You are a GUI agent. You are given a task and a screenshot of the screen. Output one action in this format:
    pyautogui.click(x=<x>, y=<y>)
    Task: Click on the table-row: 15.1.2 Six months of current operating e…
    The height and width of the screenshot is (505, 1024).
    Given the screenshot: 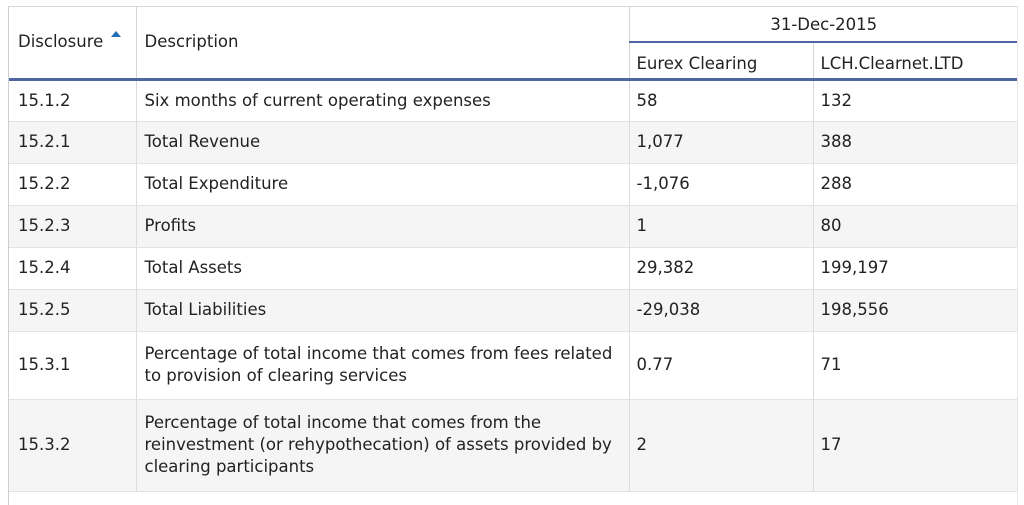 What is the action you would take?
    pyautogui.click(x=513, y=100)
    